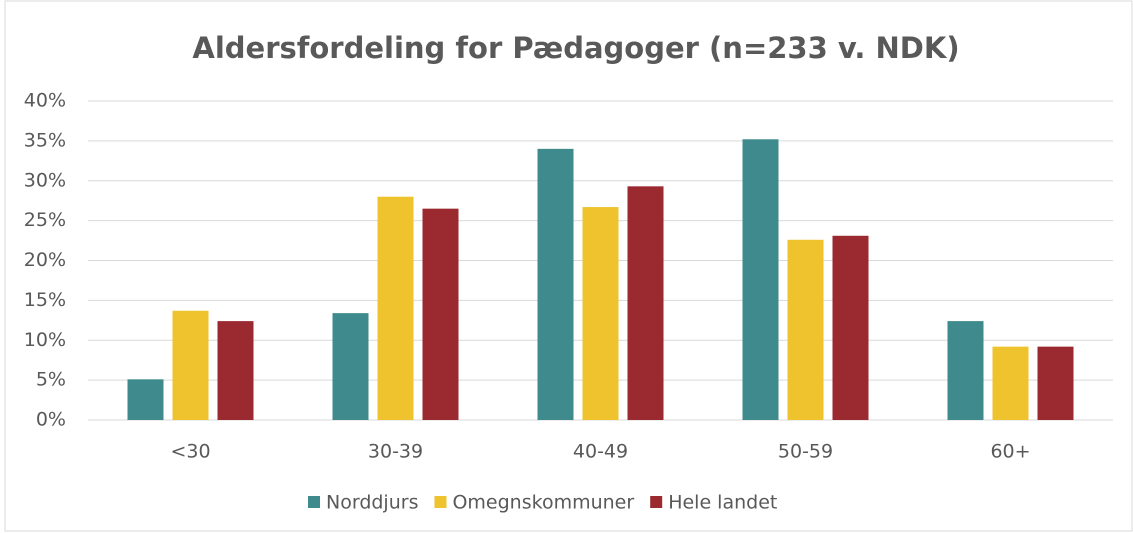  Describe the element at coordinates (51, 380) in the screenshot. I see `y-tick-label: 5%` at that location.